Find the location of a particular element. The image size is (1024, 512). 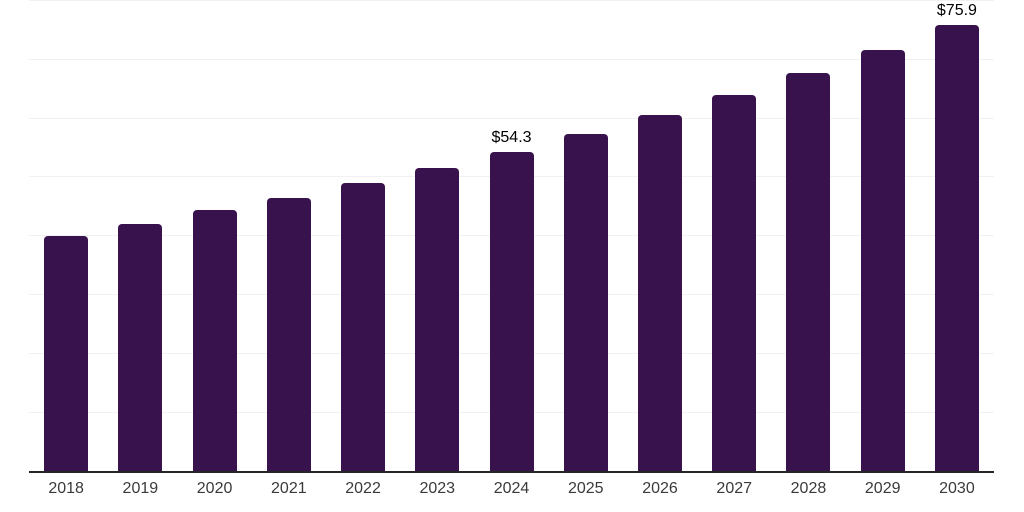

bar-group-2024: $54.3 is located at coordinates (511, 235).